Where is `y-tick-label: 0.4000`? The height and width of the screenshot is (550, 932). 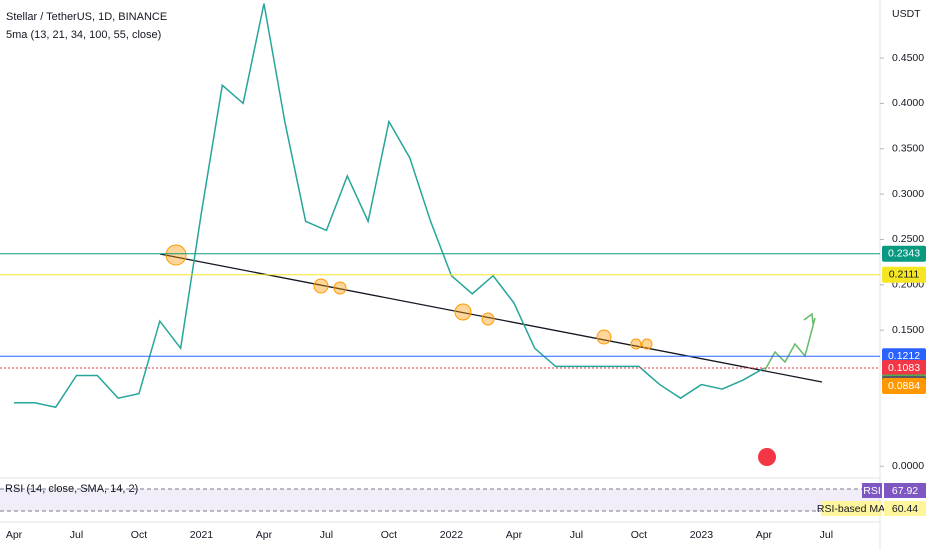 y-tick-label: 0.4000 is located at coordinates (908, 103).